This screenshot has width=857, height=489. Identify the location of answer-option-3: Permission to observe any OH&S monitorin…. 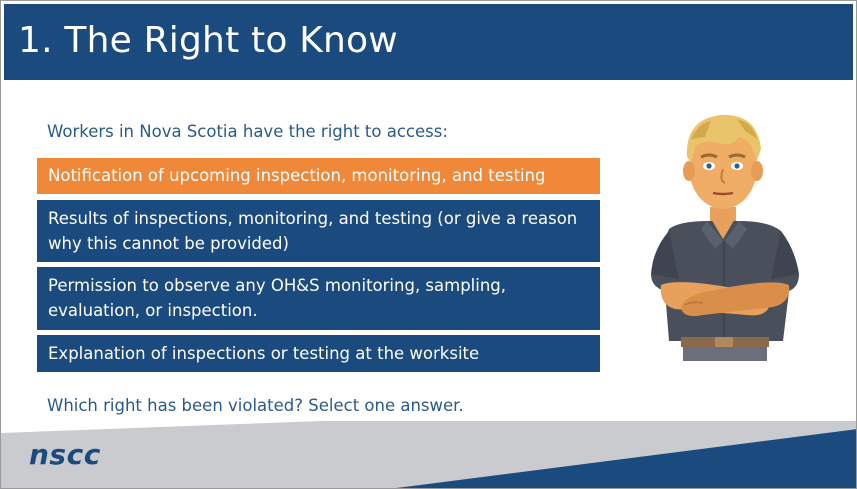
(318, 298).